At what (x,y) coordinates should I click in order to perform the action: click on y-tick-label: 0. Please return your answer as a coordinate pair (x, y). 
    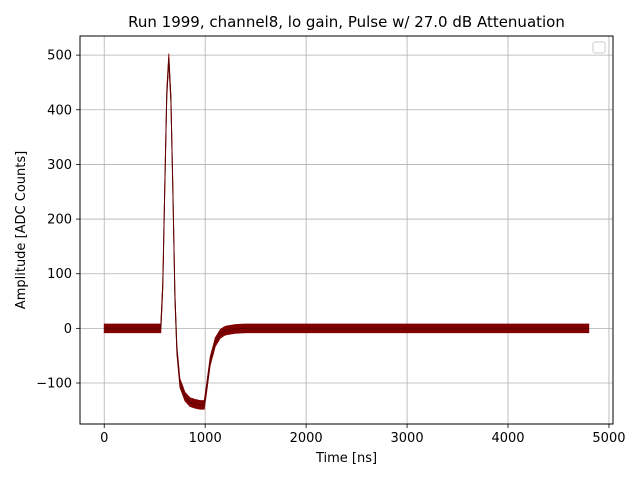
    Looking at the image, I should click on (68, 329).